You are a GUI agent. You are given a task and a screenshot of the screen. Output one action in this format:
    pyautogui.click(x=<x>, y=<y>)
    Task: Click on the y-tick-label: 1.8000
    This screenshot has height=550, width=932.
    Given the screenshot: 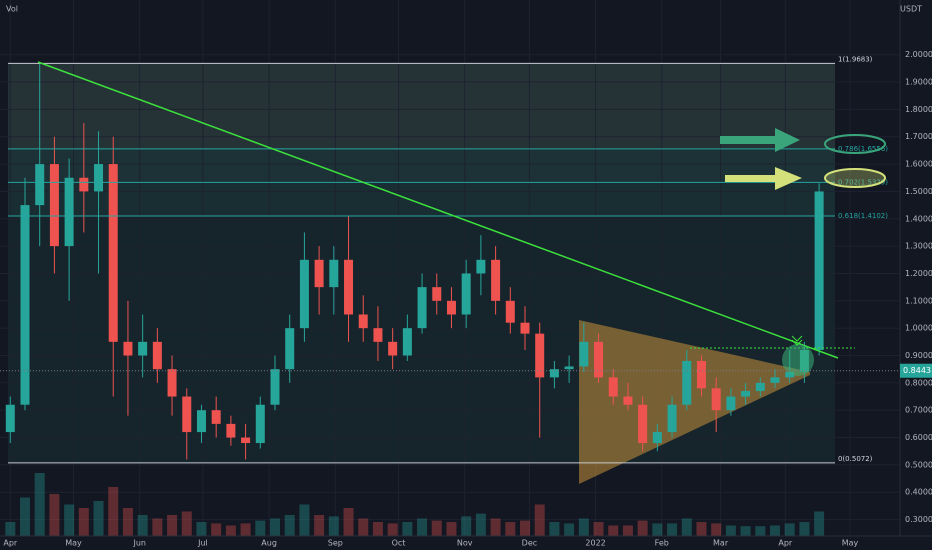 What is the action you would take?
    pyautogui.click(x=918, y=109)
    